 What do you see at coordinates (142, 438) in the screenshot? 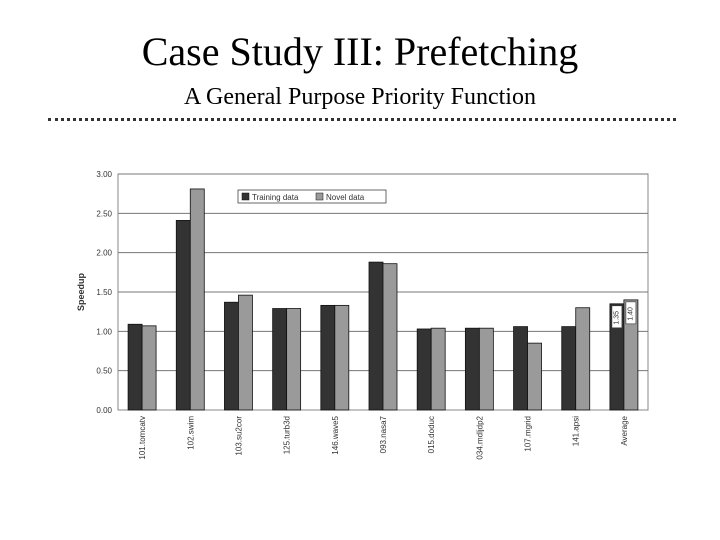
I see `x-tick-label: 101.tomcatv` at bounding box center [142, 438].